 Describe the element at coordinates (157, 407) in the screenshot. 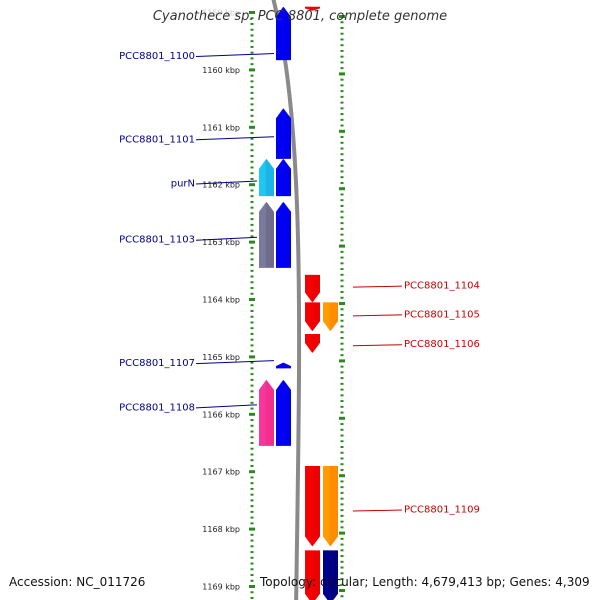

I see `gene-label: PCC8801_1108` at that location.